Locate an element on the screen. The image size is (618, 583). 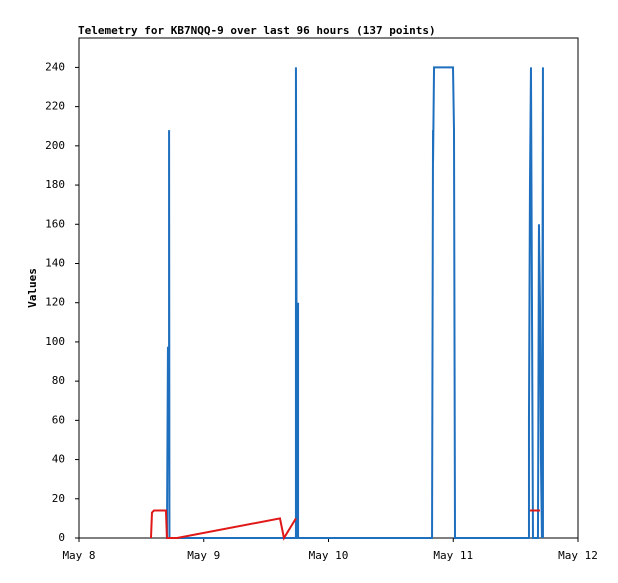
y-tick-label: 120 is located at coordinates (55, 302).